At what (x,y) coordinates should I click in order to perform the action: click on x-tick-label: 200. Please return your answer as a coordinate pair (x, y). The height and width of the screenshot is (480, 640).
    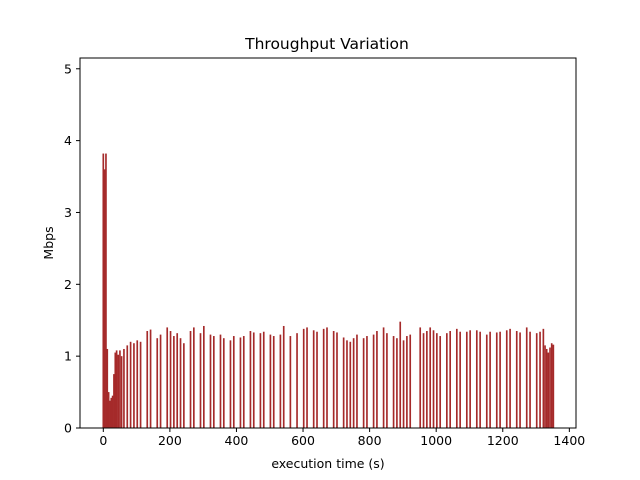
    Looking at the image, I should click on (170, 440).